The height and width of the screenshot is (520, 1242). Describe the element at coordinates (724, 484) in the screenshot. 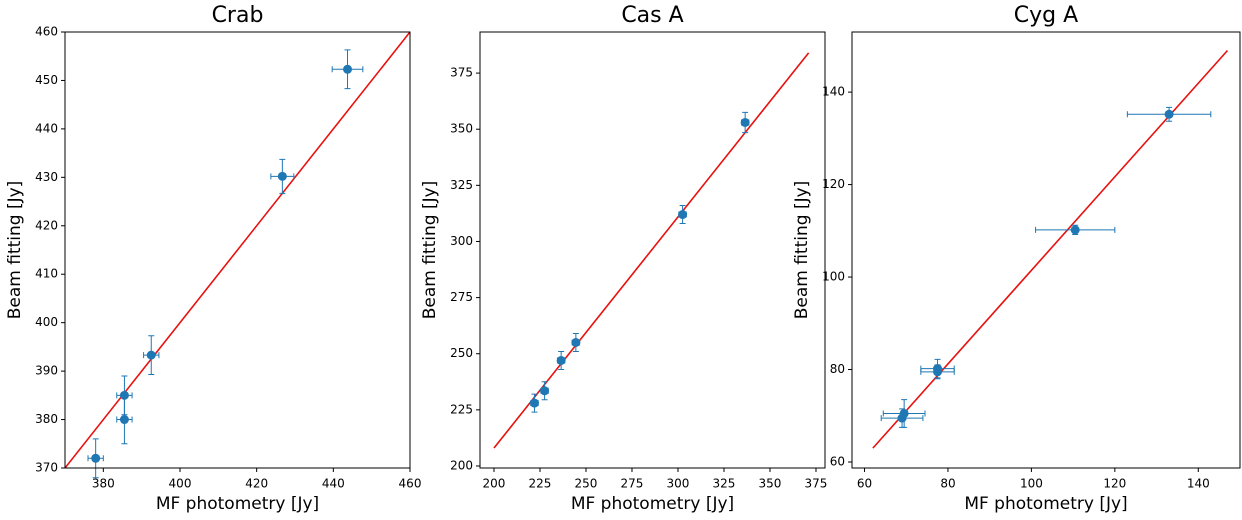

I see `x-tick-label: 325` at that location.